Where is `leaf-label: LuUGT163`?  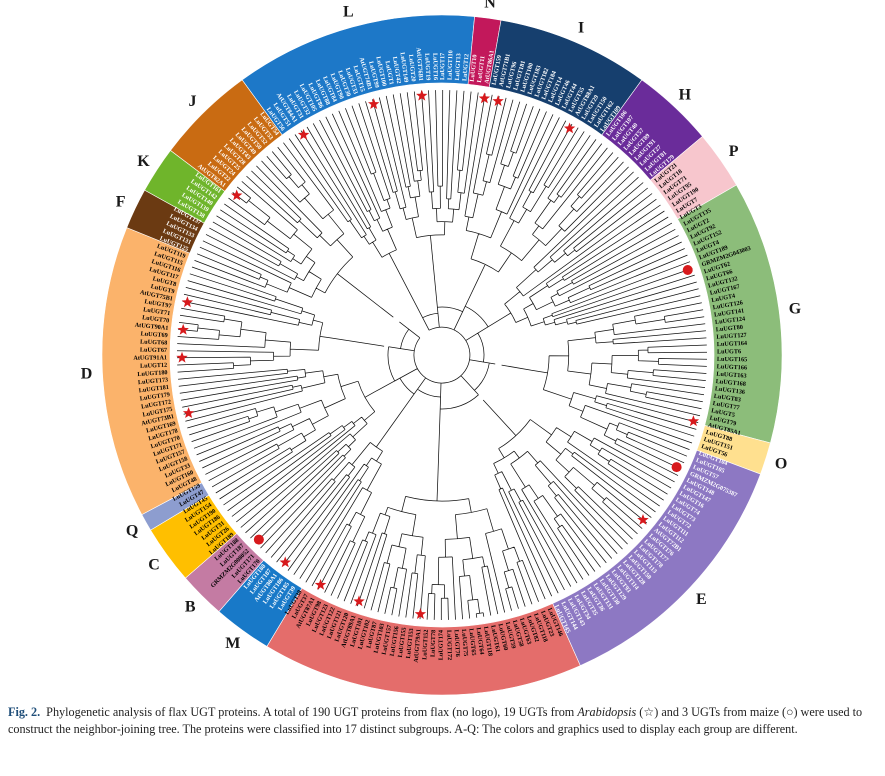
leaf-label: LuUGT163 is located at coordinates (731, 375).